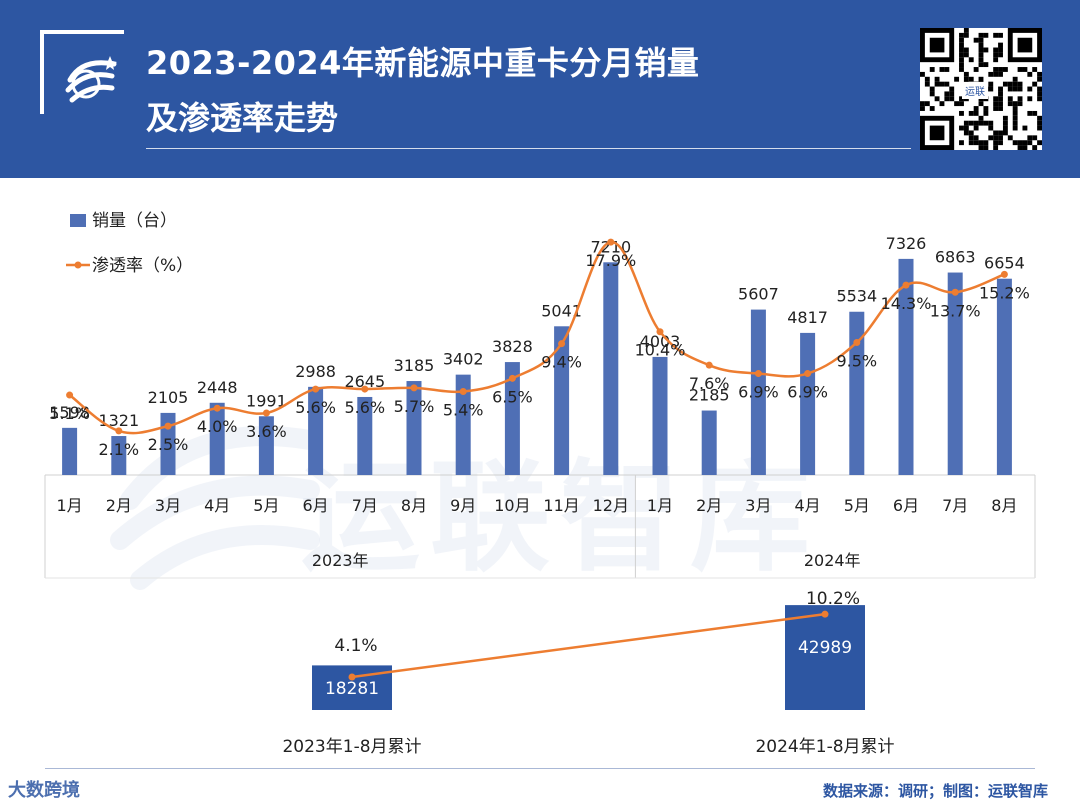 The width and height of the screenshot is (1080, 808). I want to click on title-frame, so click(82, 72).